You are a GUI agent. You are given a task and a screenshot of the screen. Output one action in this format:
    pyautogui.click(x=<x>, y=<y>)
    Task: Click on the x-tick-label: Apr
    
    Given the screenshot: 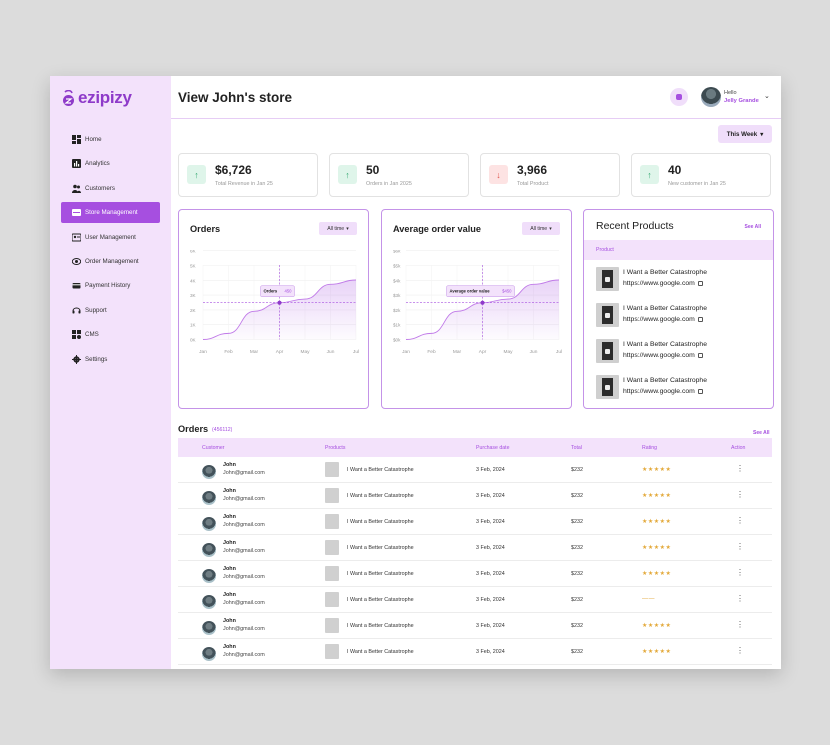 What is the action you would take?
    pyautogui.click(x=280, y=352)
    